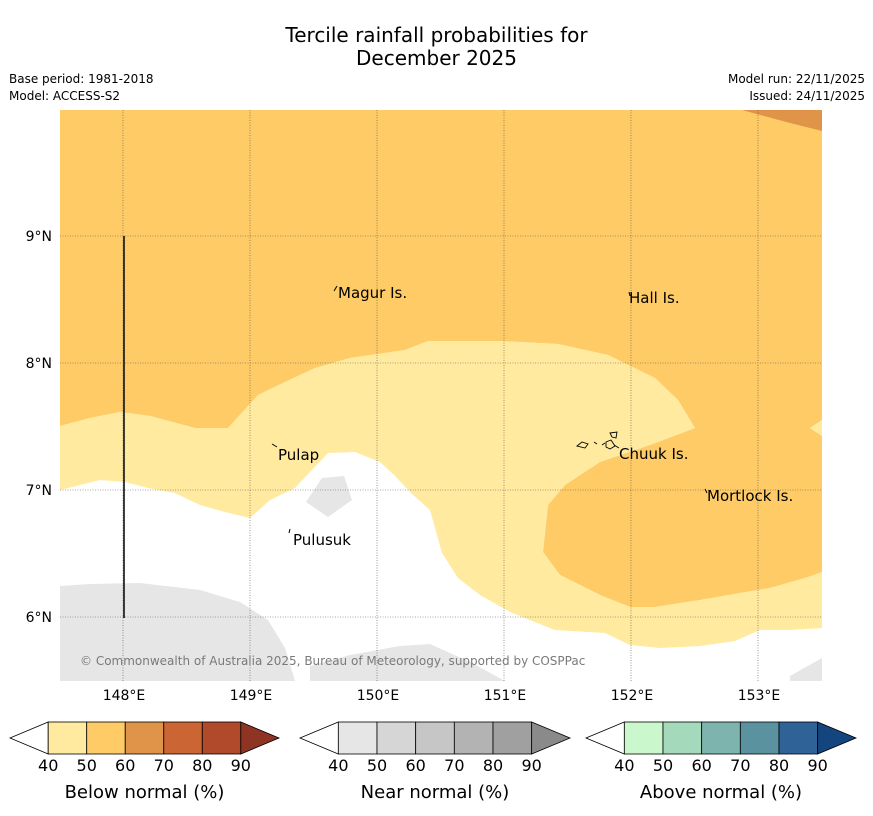  Describe the element at coordinates (435, 792) in the screenshot. I see `colorbar-label: Near normal (%)` at that location.